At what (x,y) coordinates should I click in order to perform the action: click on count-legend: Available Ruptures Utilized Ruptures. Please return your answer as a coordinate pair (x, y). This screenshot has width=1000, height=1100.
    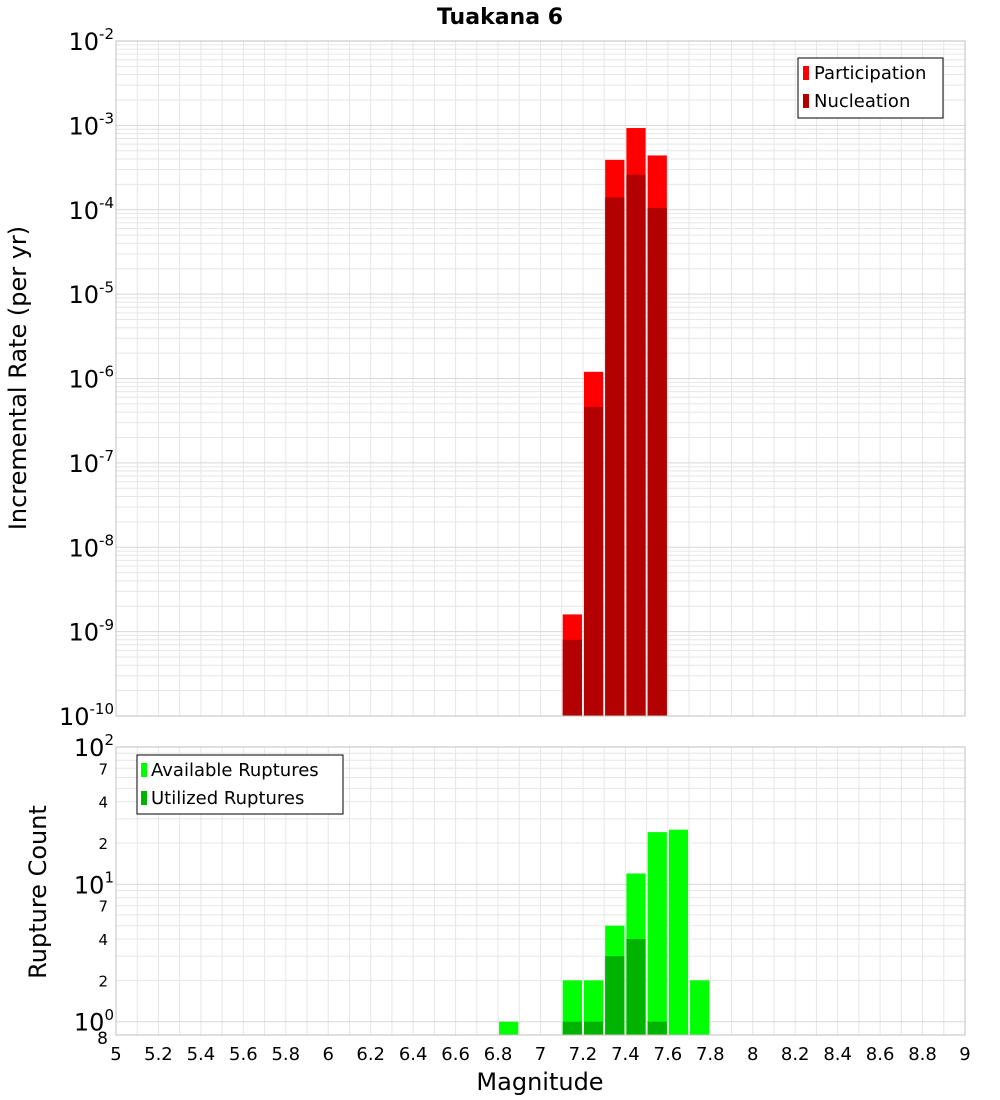
    Looking at the image, I should click on (240, 784).